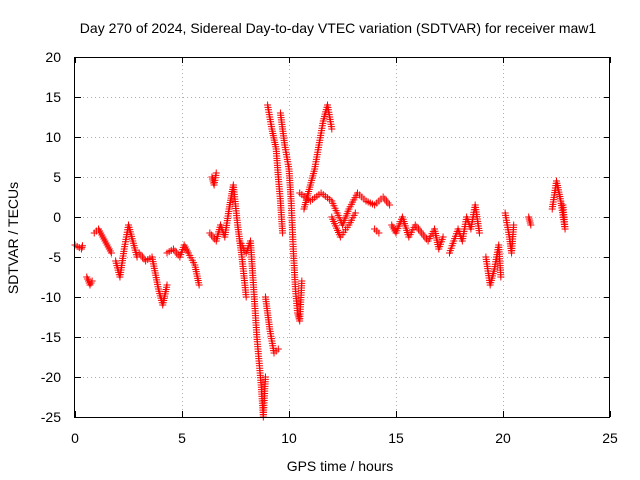 The image size is (640, 480). What do you see at coordinates (55, 257) in the screenshot?
I see `y-tick-label: -5` at bounding box center [55, 257].